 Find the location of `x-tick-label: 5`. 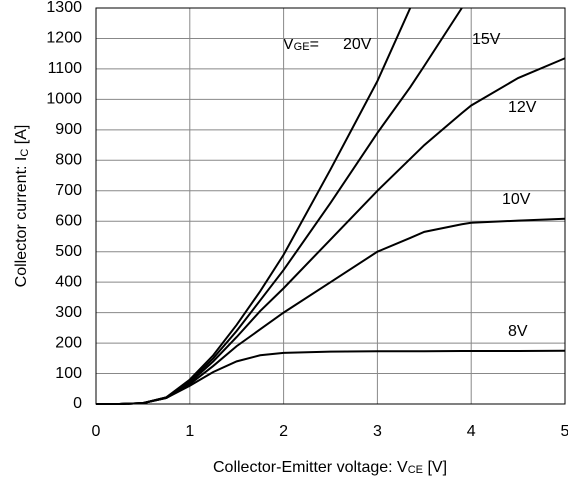

x-tick-label: 5 is located at coordinates (564, 431).